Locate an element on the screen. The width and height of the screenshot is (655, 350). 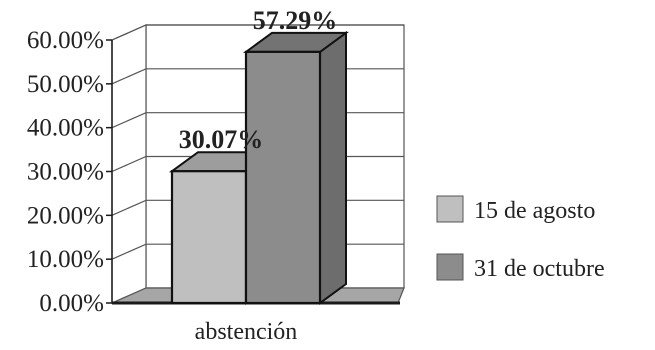
legend-item: 15 de agosto is located at coordinates (515, 209).